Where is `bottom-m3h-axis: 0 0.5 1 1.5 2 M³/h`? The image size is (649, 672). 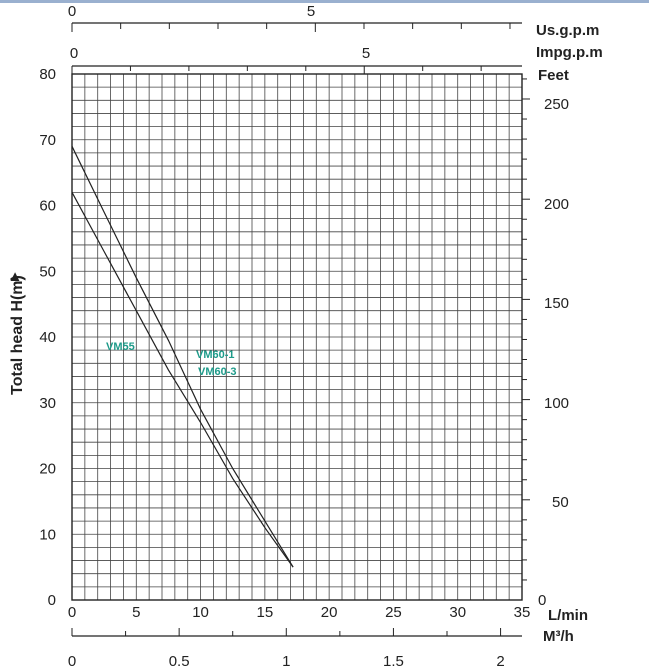 bottom-m3h-axis: 0 0.5 1 1.5 2 M³/h is located at coordinates (321, 649).